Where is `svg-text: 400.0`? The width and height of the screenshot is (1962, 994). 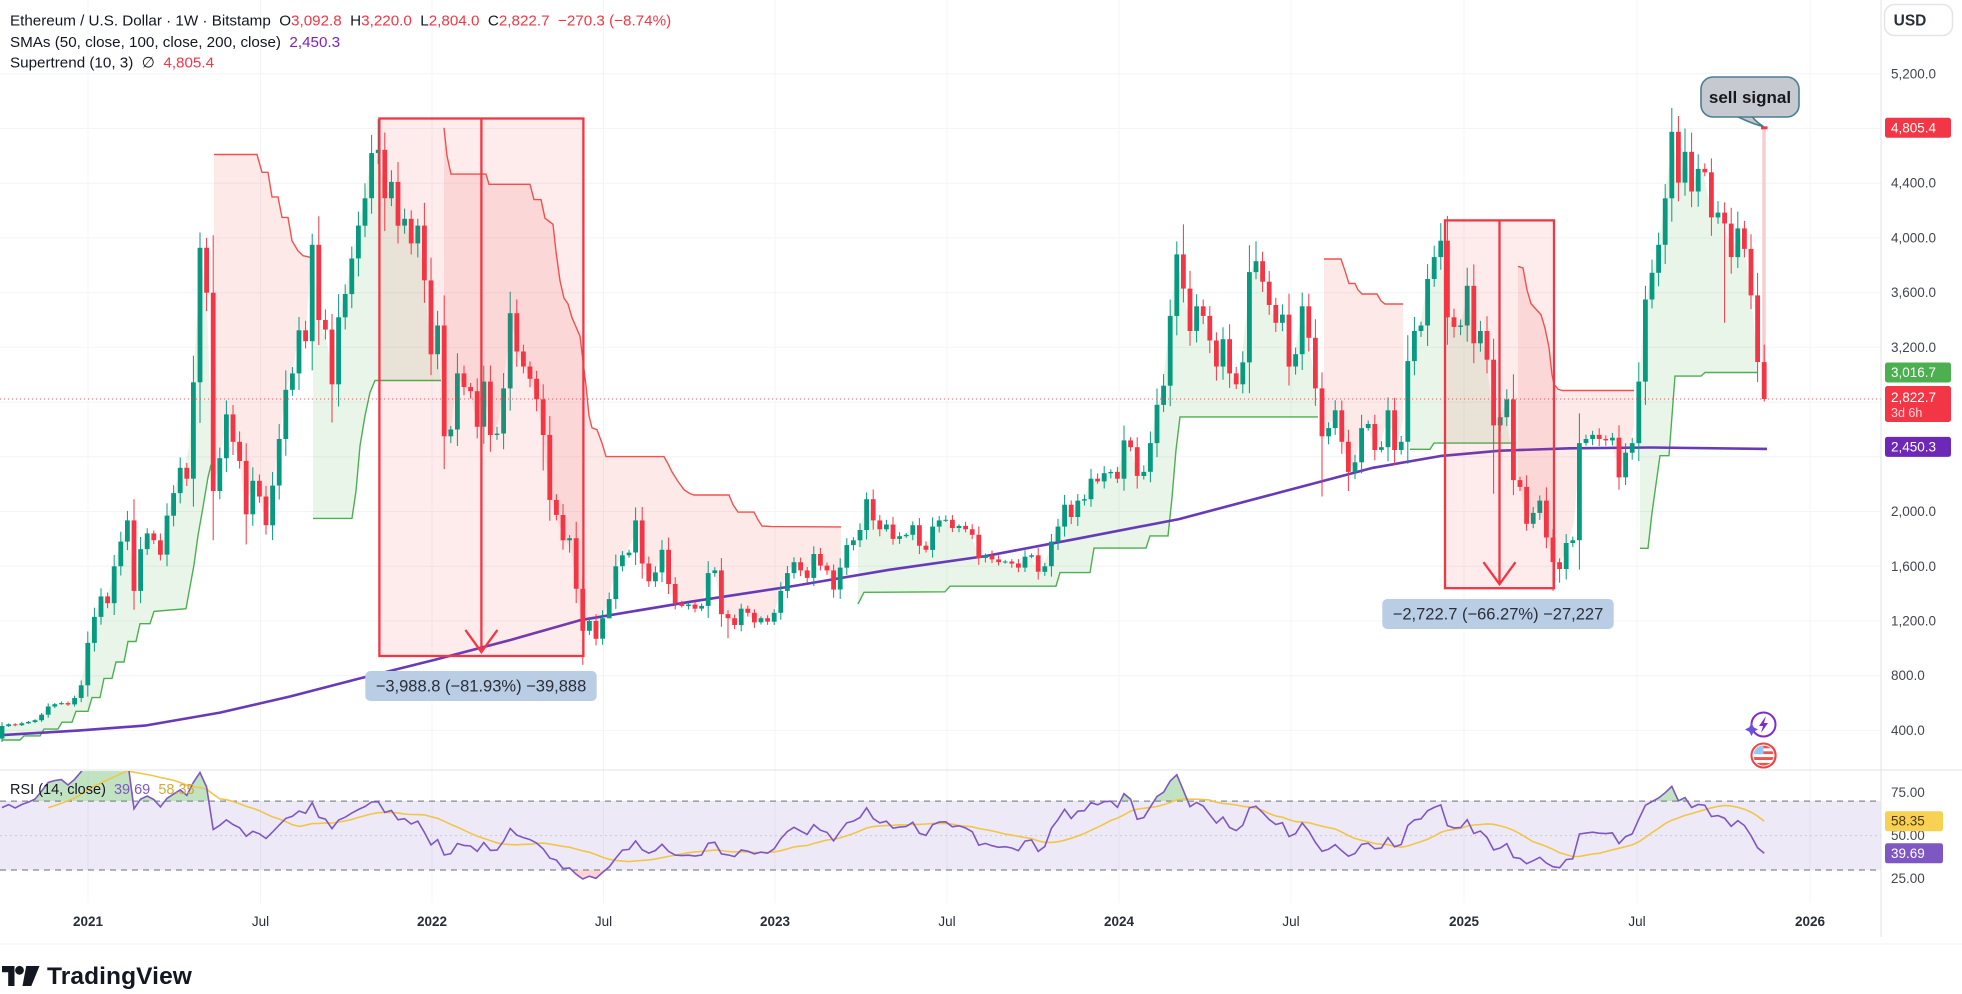 svg-text: 400.0 is located at coordinates (1908, 730).